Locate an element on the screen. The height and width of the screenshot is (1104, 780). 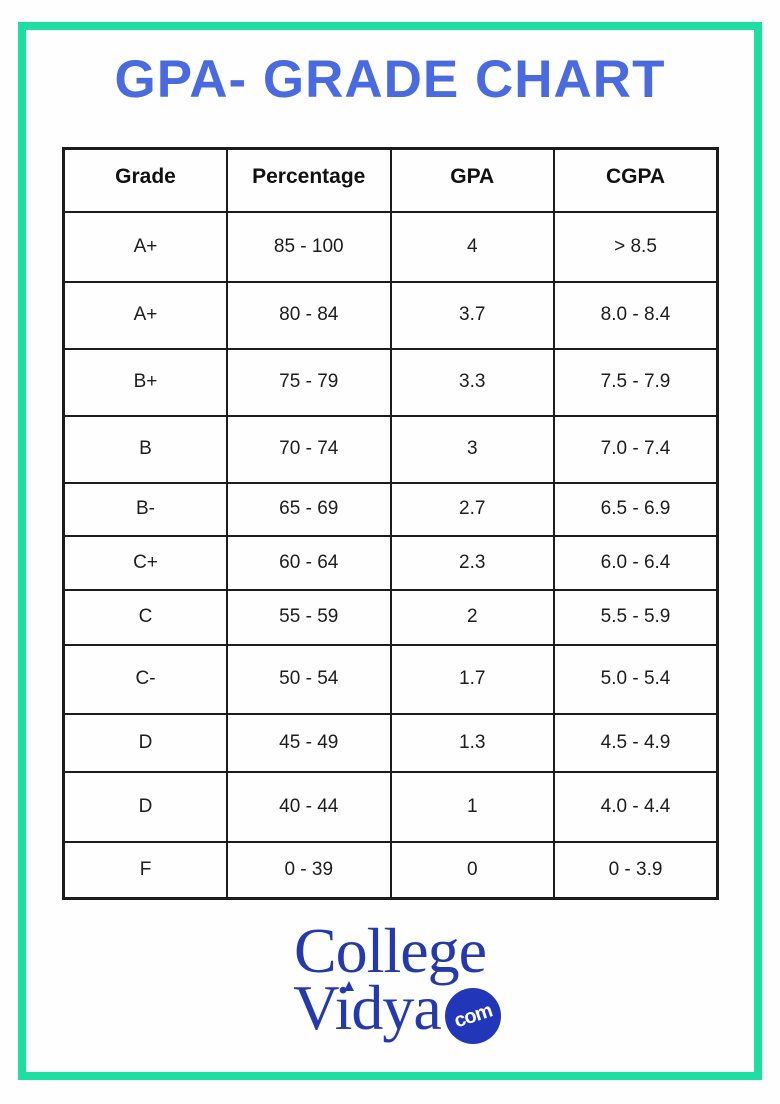
table-cell: 80 - 84 is located at coordinates (309, 315).